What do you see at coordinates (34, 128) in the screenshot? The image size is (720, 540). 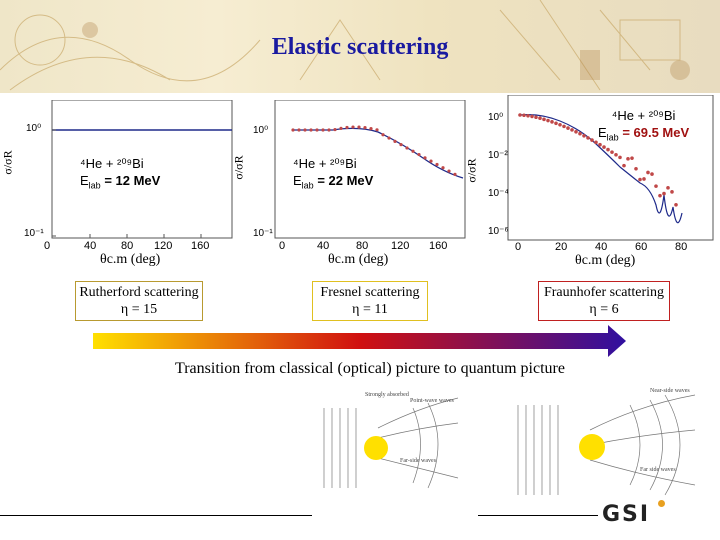 I see `plot-1-ytick-0: 10⁰` at bounding box center [34, 128].